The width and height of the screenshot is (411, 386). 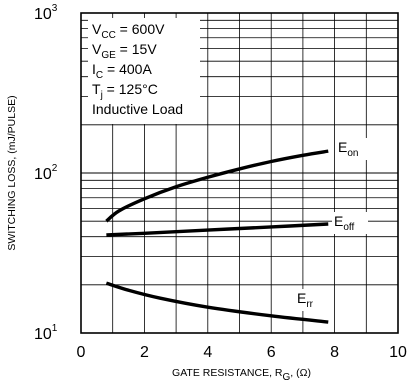 What do you see at coordinates (271, 352) in the screenshot?
I see `x-tick-label: 6` at bounding box center [271, 352].